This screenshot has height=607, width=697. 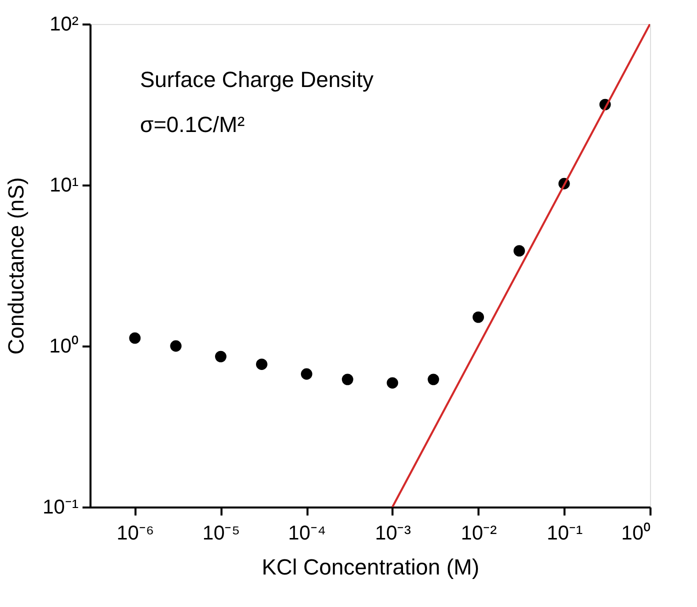 What do you see at coordinates (257, 79) in the screenshot?
I see `annotation: Surface Charge Density` at bounding box center [257, 79].